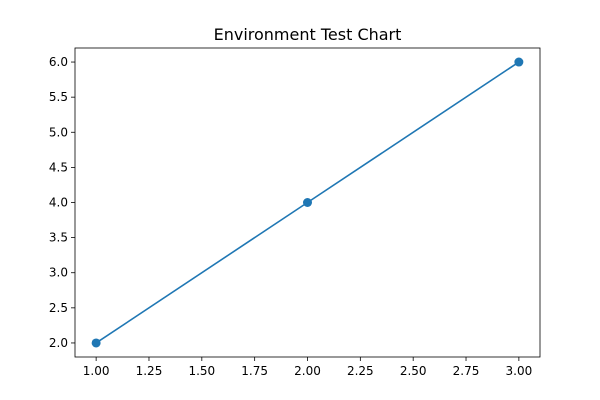 The width and height of the screenshot is (600, 400). What do you see at coordinates (413, 371) in the screenshot?
I see `x-tick-label: 2.50` at bounding box center [413, 371].